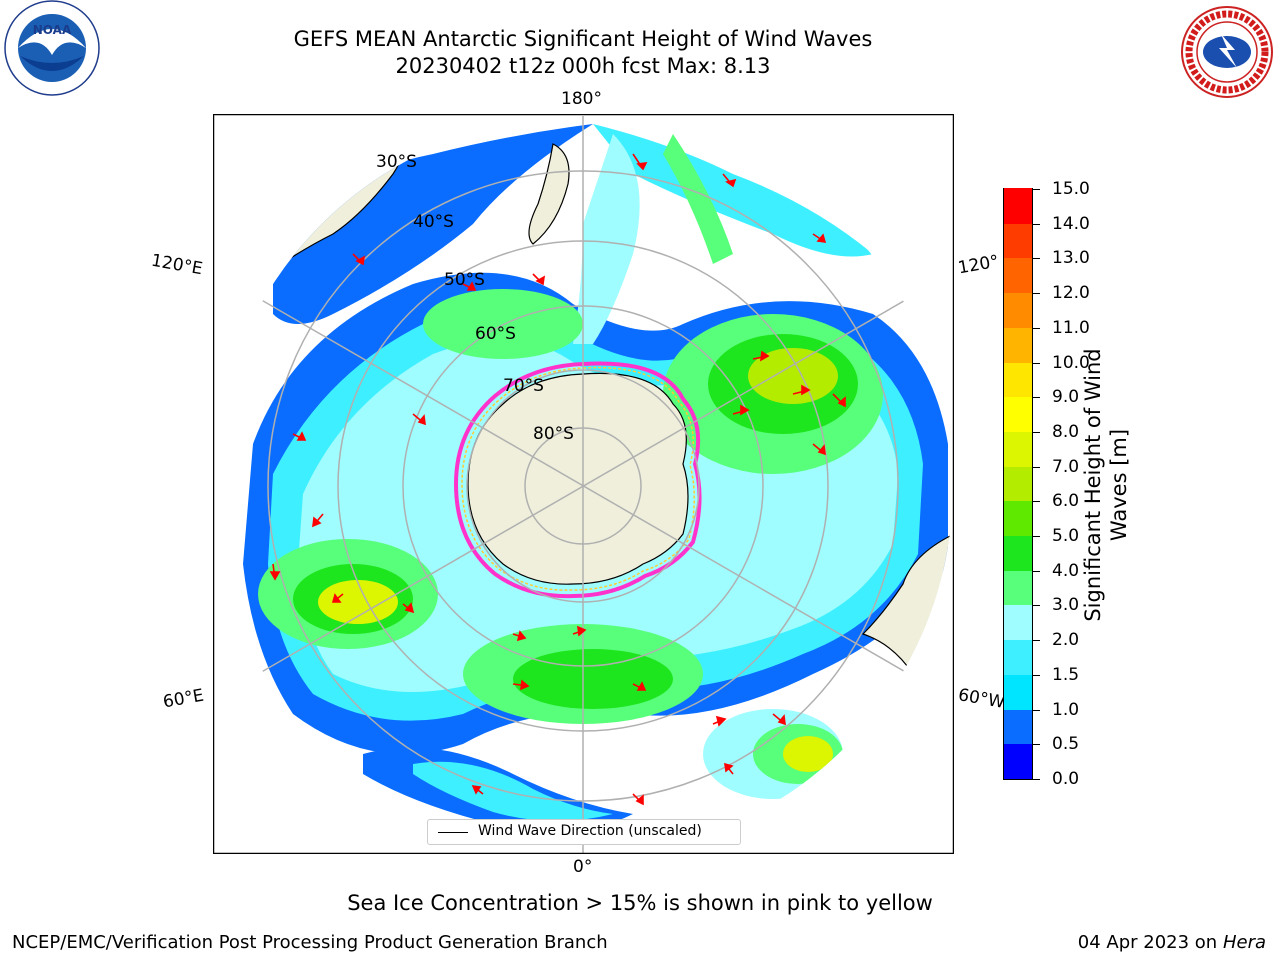 Image resolution: width=1280 pixels, height=960 pixels. What do you see at coordinates (583, 66) in the screenshot?
I see `chart-subtitle: 20230402 t12z 000h fcst Max: 8.13` at bounding box center [583, 66].